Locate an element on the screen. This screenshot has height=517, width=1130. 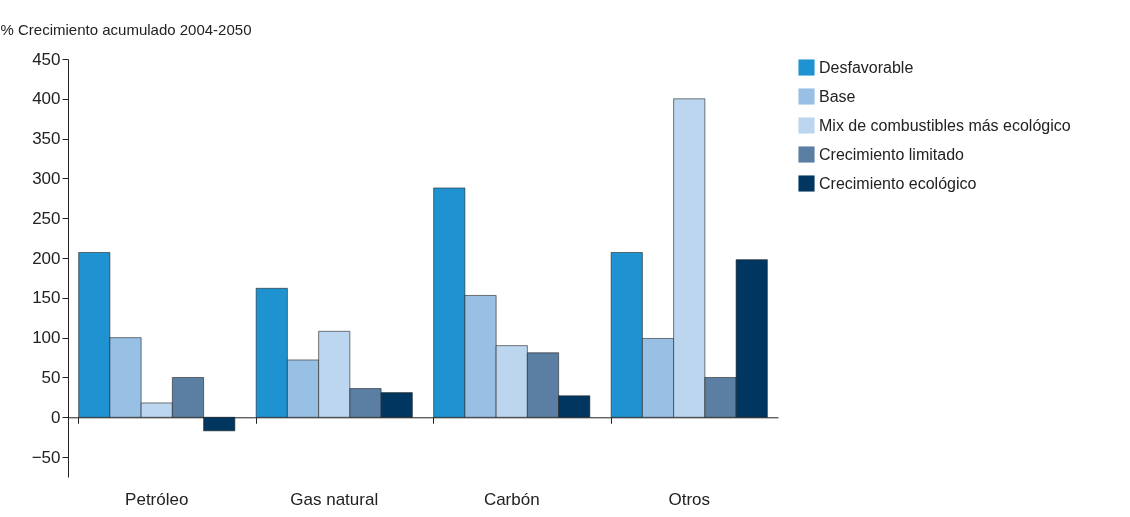
y-tick-label: 200 is located at coordinates (46, 258).